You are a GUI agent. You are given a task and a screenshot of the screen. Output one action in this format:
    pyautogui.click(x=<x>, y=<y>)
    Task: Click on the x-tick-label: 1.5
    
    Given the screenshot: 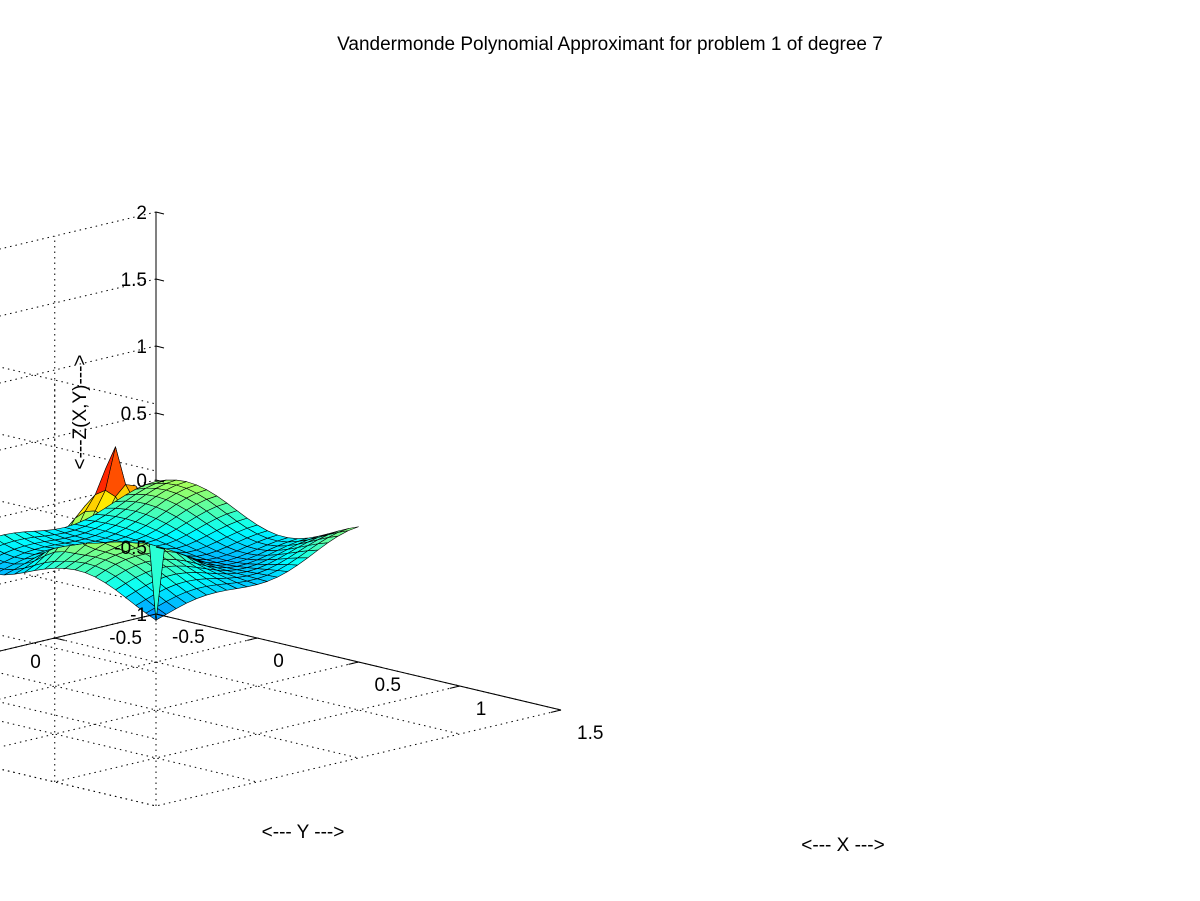 What is the action you would take?
    pyautogui.click(x=590, y=733)
    